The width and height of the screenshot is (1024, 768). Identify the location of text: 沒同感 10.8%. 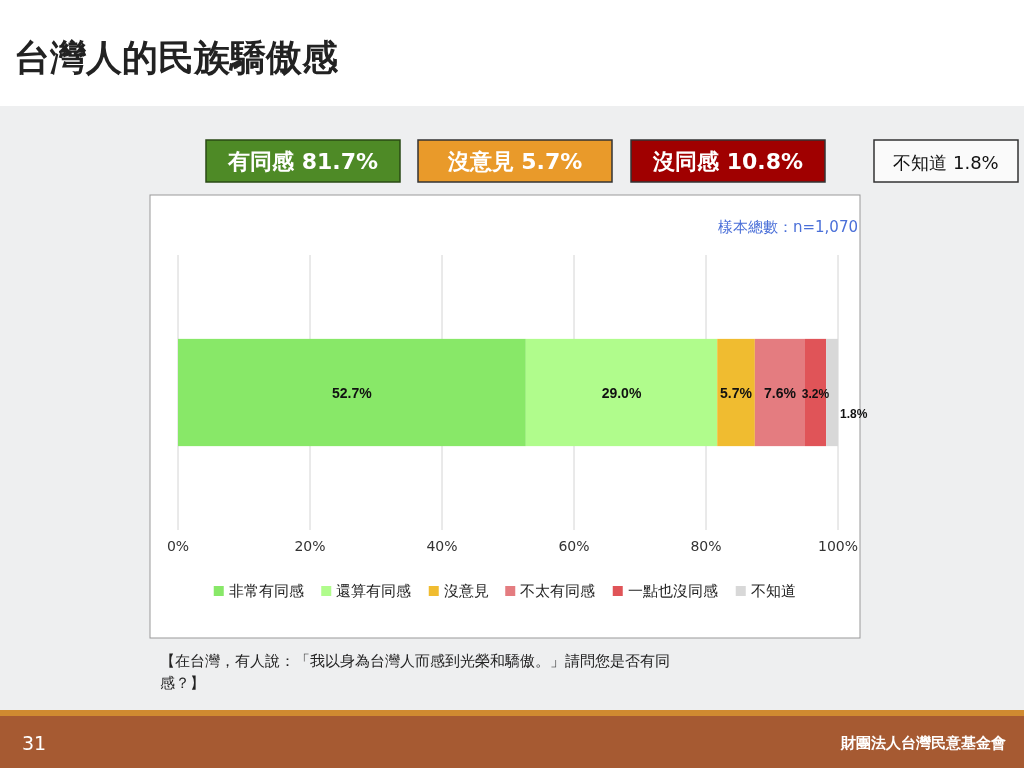
(727, 161).